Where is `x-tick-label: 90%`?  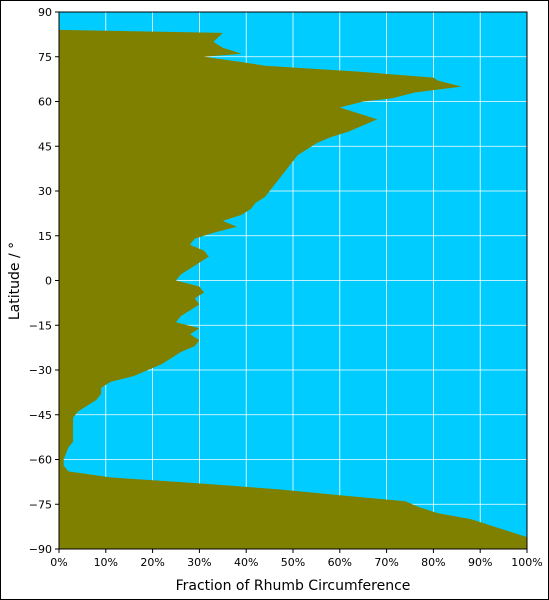 x-tick-label: 90% is located at coordinates (480, 562).